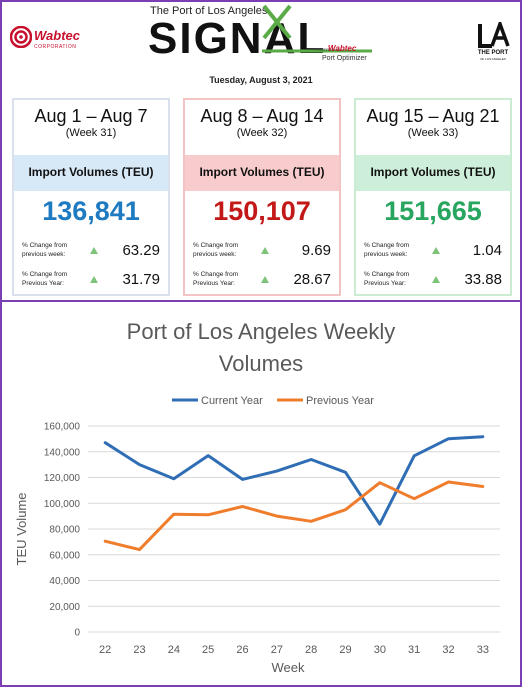 The width and height of the screenshot is (522, 687). I want to click on x-tick-label: 28, so click(311, 650).